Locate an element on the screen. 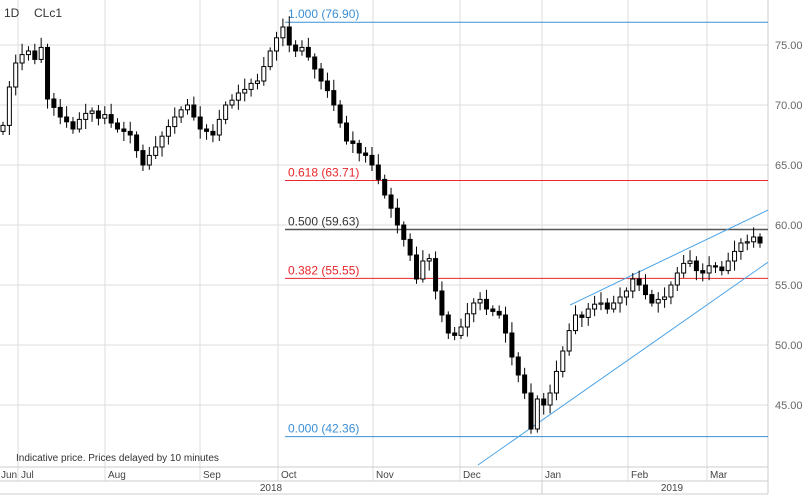 The width and height of the screenshot is (803, 495). x-month-label: Jul is located at coordinates (27, 475).